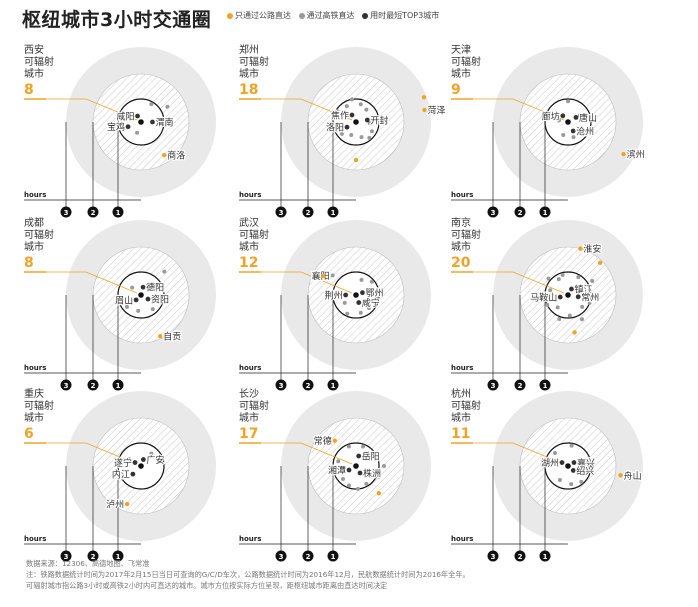 Image resolution: width=698 pixels, height=607 pixels. Describe the element at coordinates (461, 222) in the screenshot. I see `hub-name: 南京` at that location.